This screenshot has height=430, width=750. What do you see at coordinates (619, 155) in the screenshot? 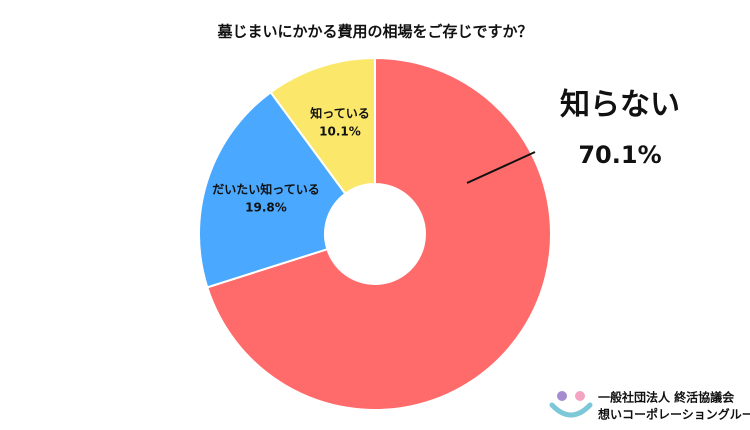
I see `value-label: 70.1%` at bounding box center [619, 155].